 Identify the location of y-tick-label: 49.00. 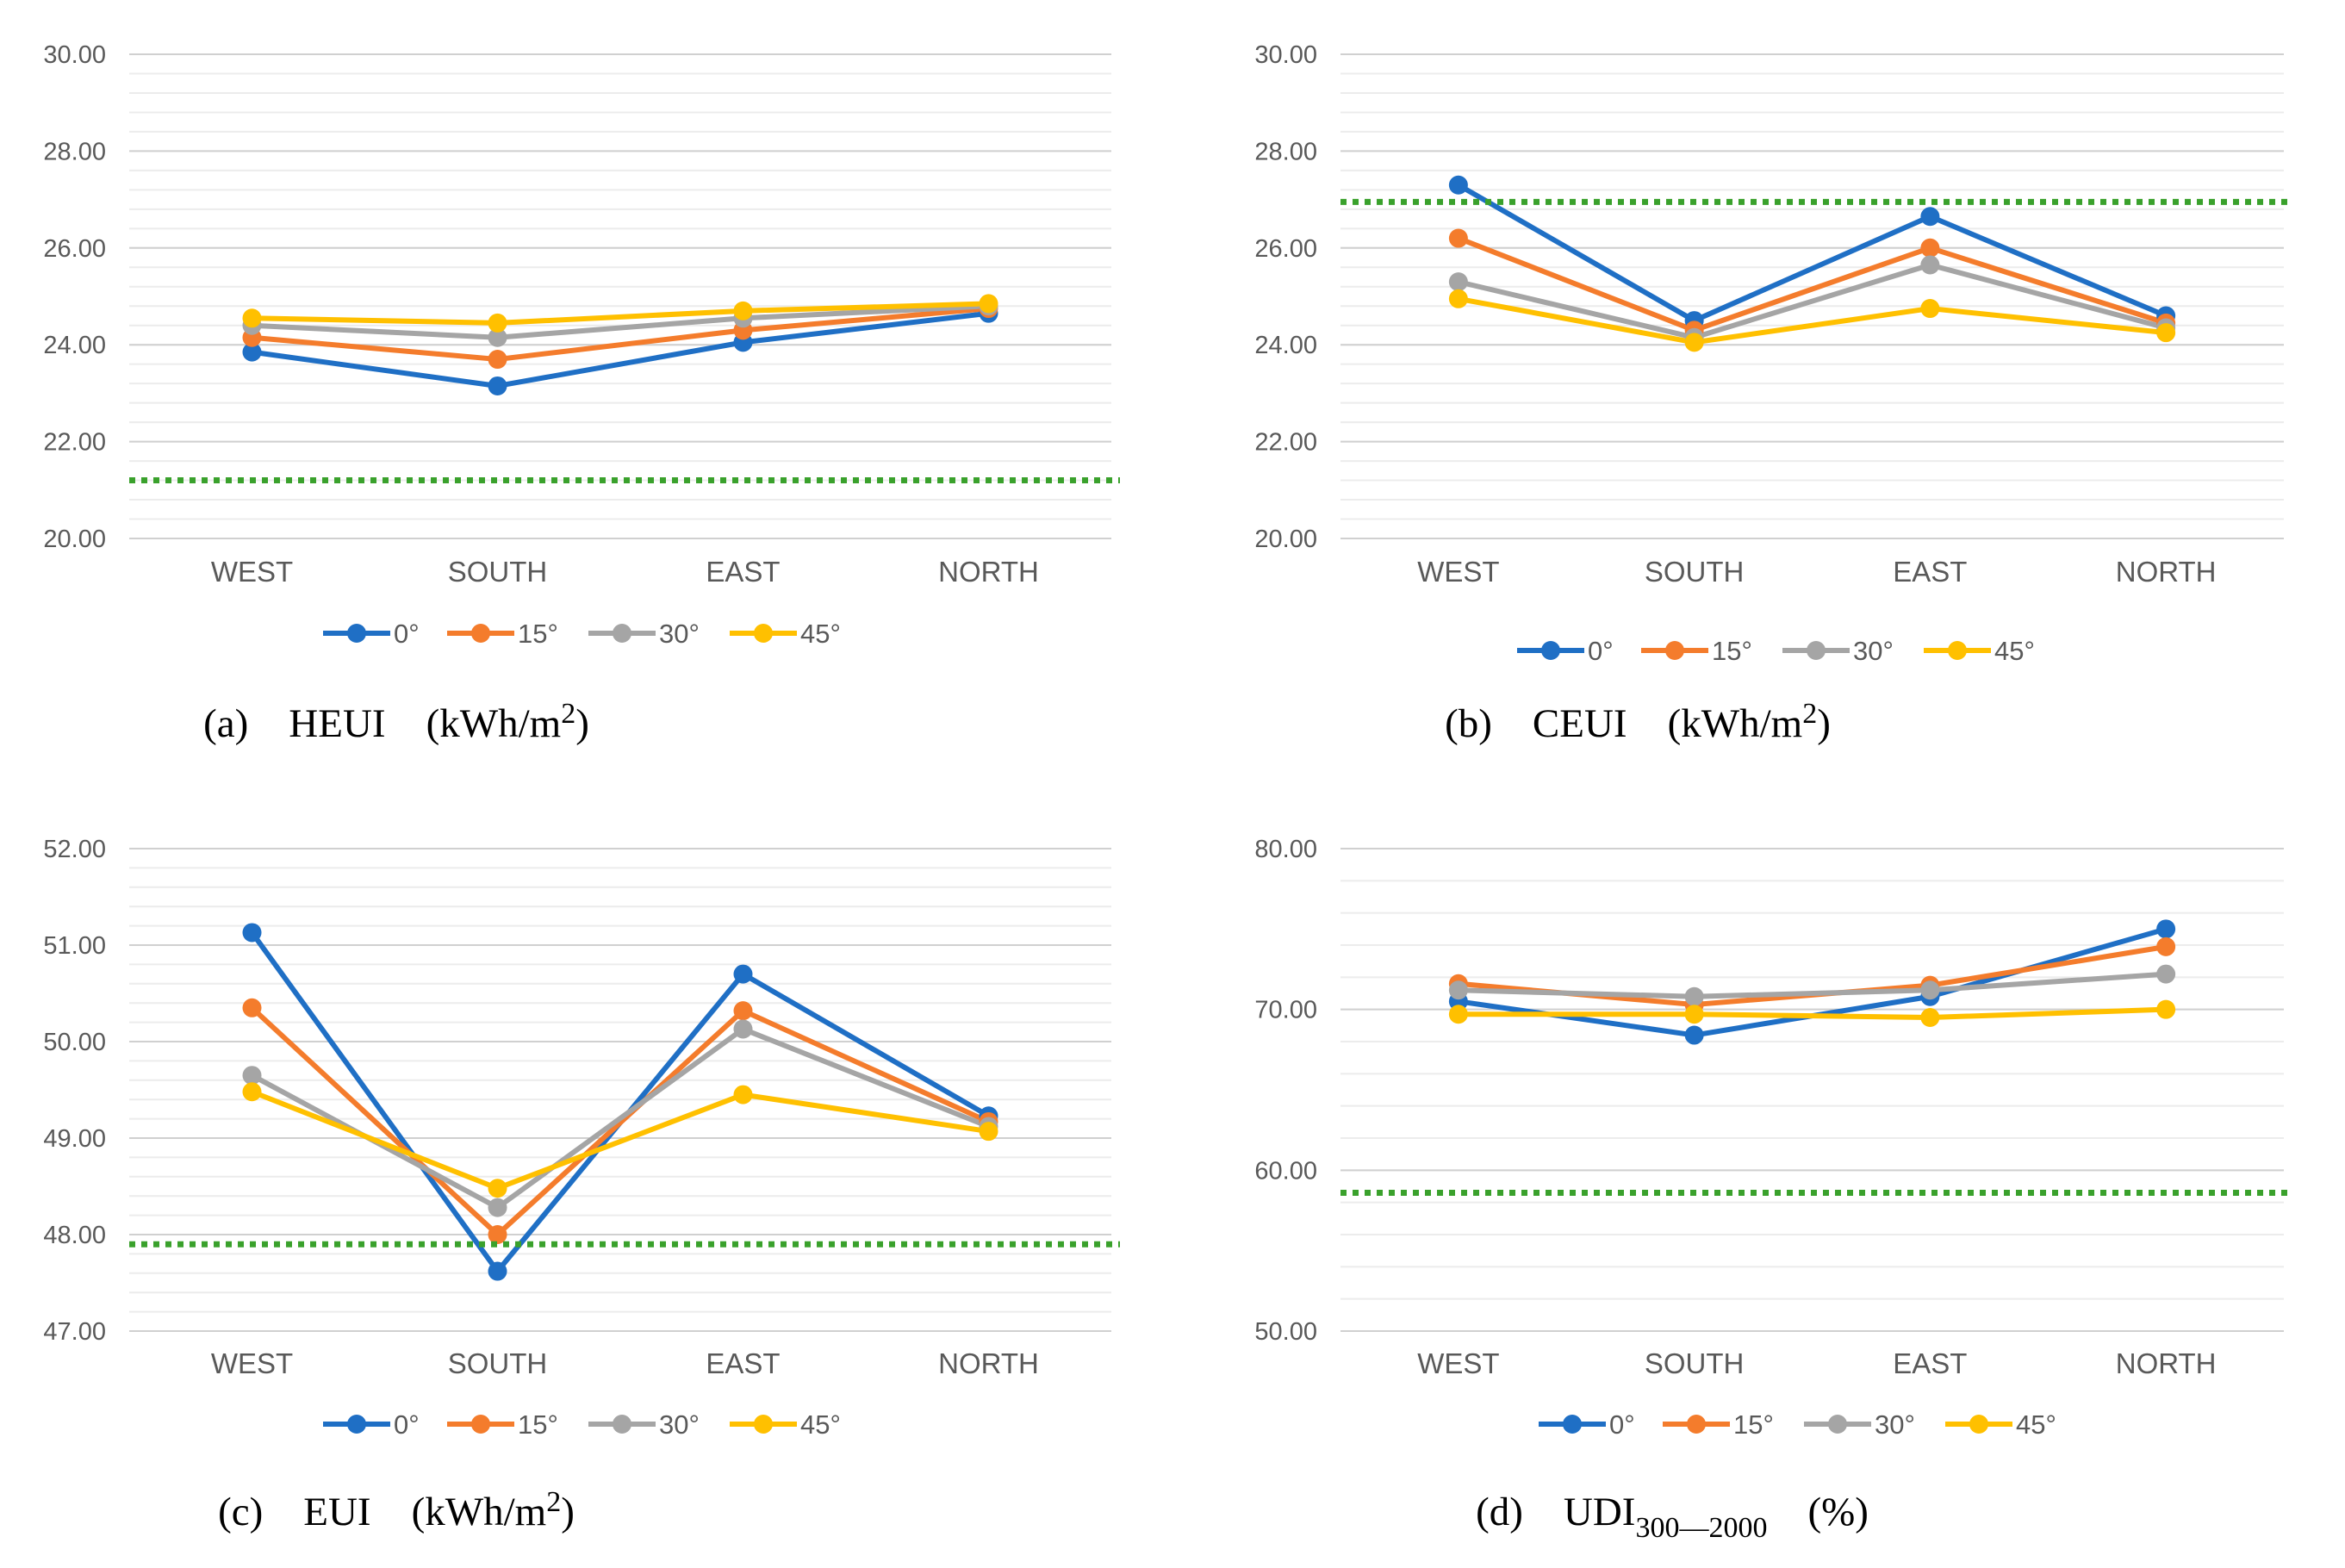
(74, 1139).